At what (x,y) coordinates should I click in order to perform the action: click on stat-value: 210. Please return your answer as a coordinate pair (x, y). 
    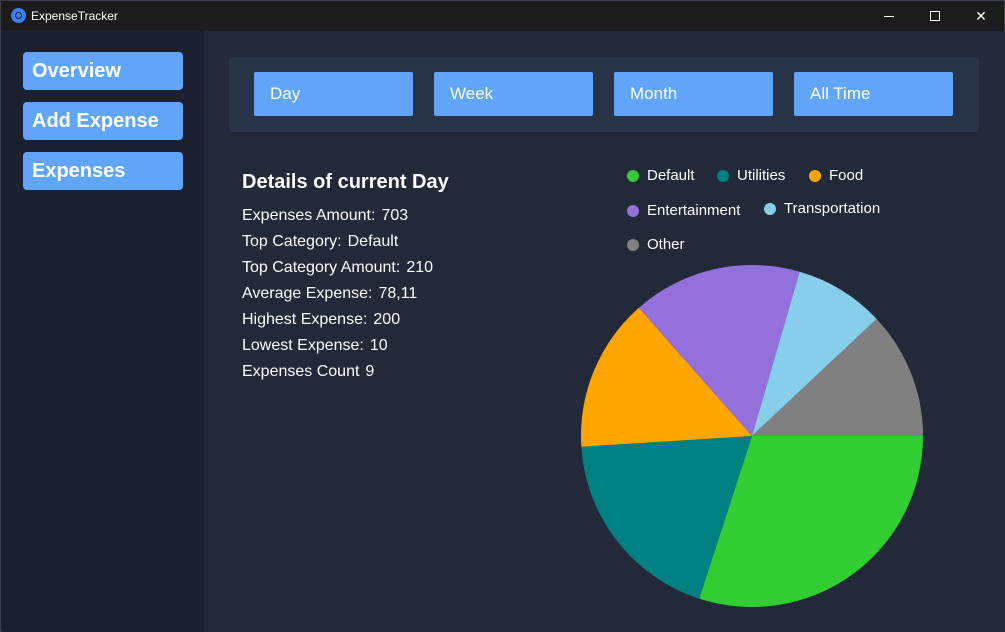
    Looking at the image, I should click on (420, 267).